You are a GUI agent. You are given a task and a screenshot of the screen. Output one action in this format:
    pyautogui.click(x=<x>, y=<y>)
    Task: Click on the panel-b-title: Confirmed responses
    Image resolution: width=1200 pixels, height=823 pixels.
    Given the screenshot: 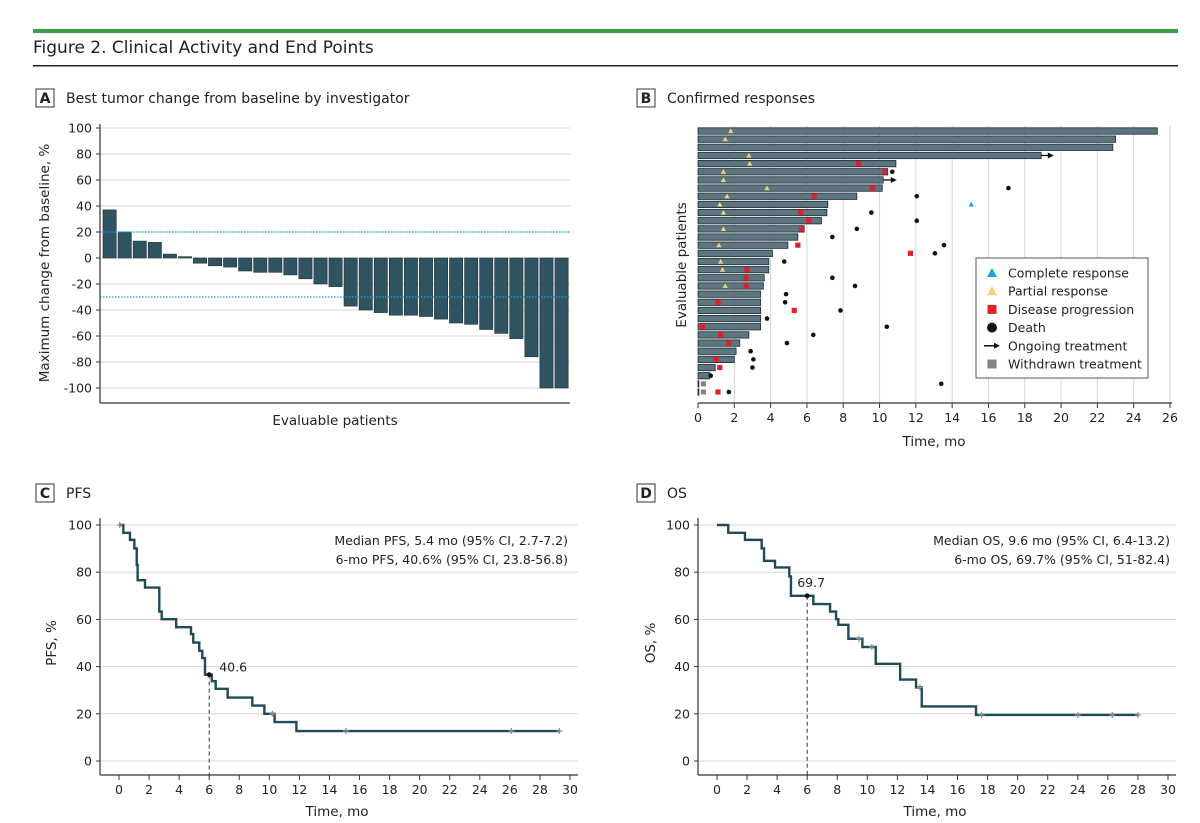 What is the action you would take?
    pyautogui.click(x=741, y=99)
    